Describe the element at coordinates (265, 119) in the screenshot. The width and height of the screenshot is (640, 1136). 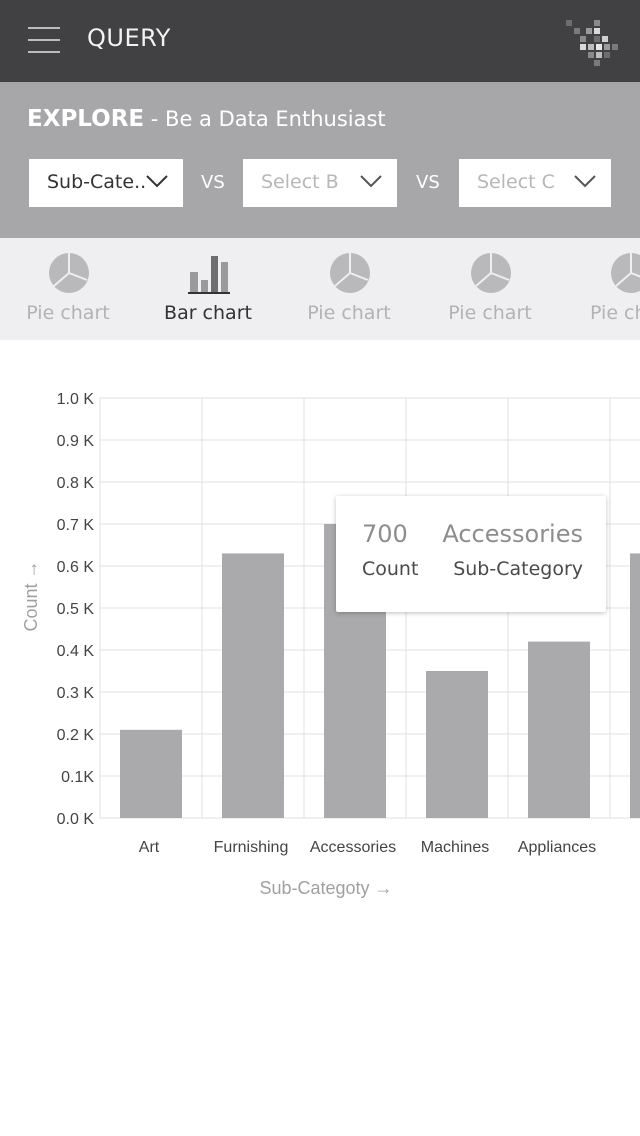
I see `explore-subtitle: - Be a Data Enthusiast` at that location.